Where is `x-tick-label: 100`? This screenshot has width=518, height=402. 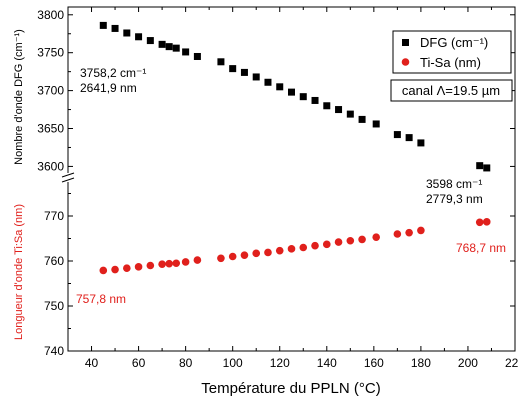 x-tick-label: 100 is located at coordinates (233, 363).